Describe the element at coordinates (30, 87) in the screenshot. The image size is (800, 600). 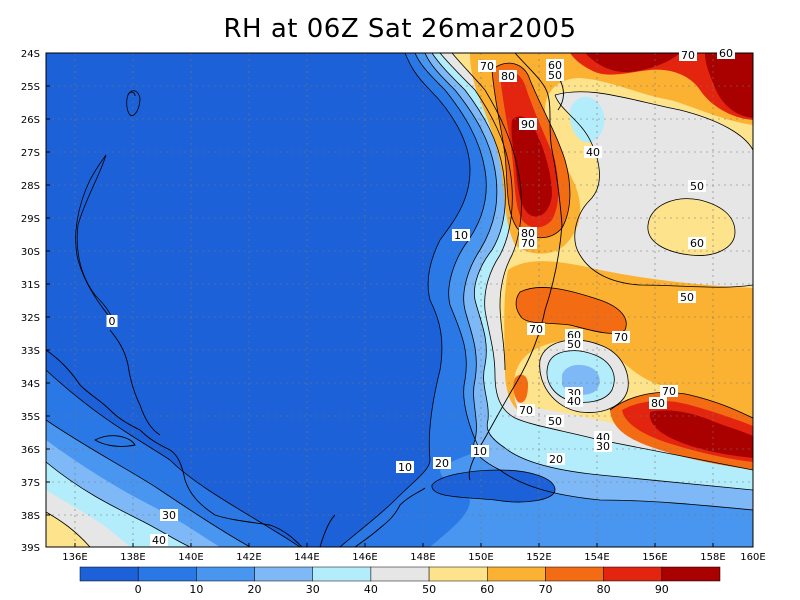
I see `lat-label: 25S` at that location.